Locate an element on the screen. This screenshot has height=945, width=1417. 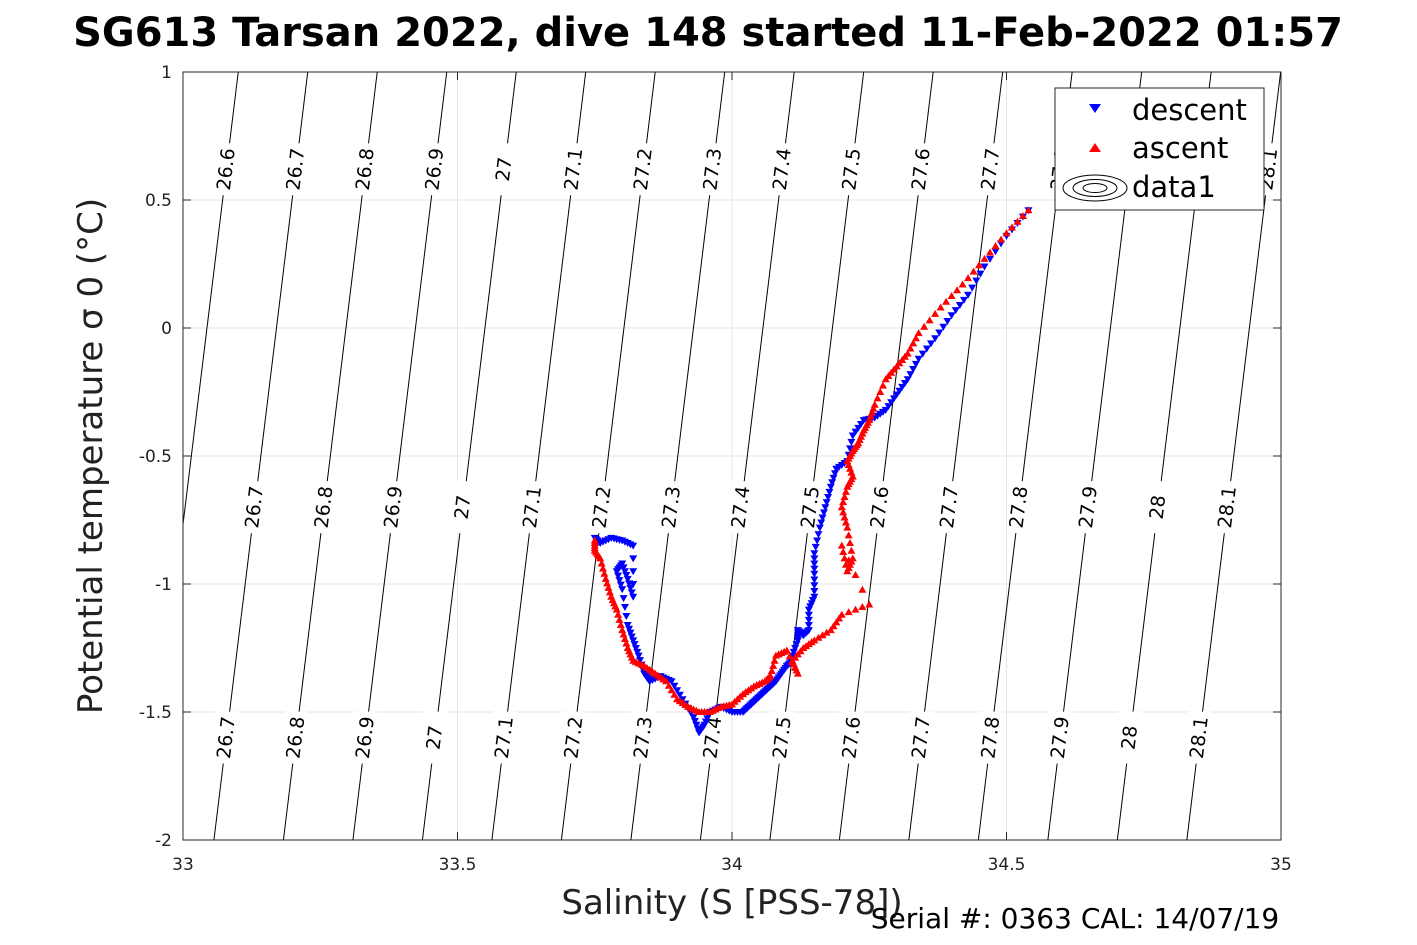
y-tick-label: -2 is located at coordinates (163, 841).